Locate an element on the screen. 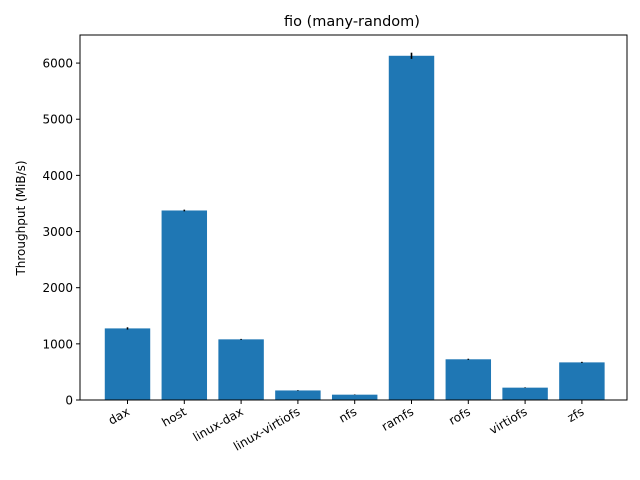 This screenshot has height=480, width=640. bar-host is located at coordinates (184, 305).